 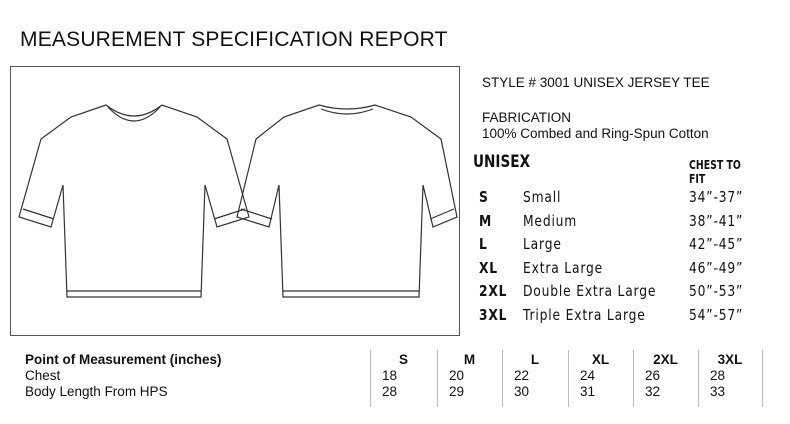 I want to click on fit-size: L, so click(x=483, y=244).